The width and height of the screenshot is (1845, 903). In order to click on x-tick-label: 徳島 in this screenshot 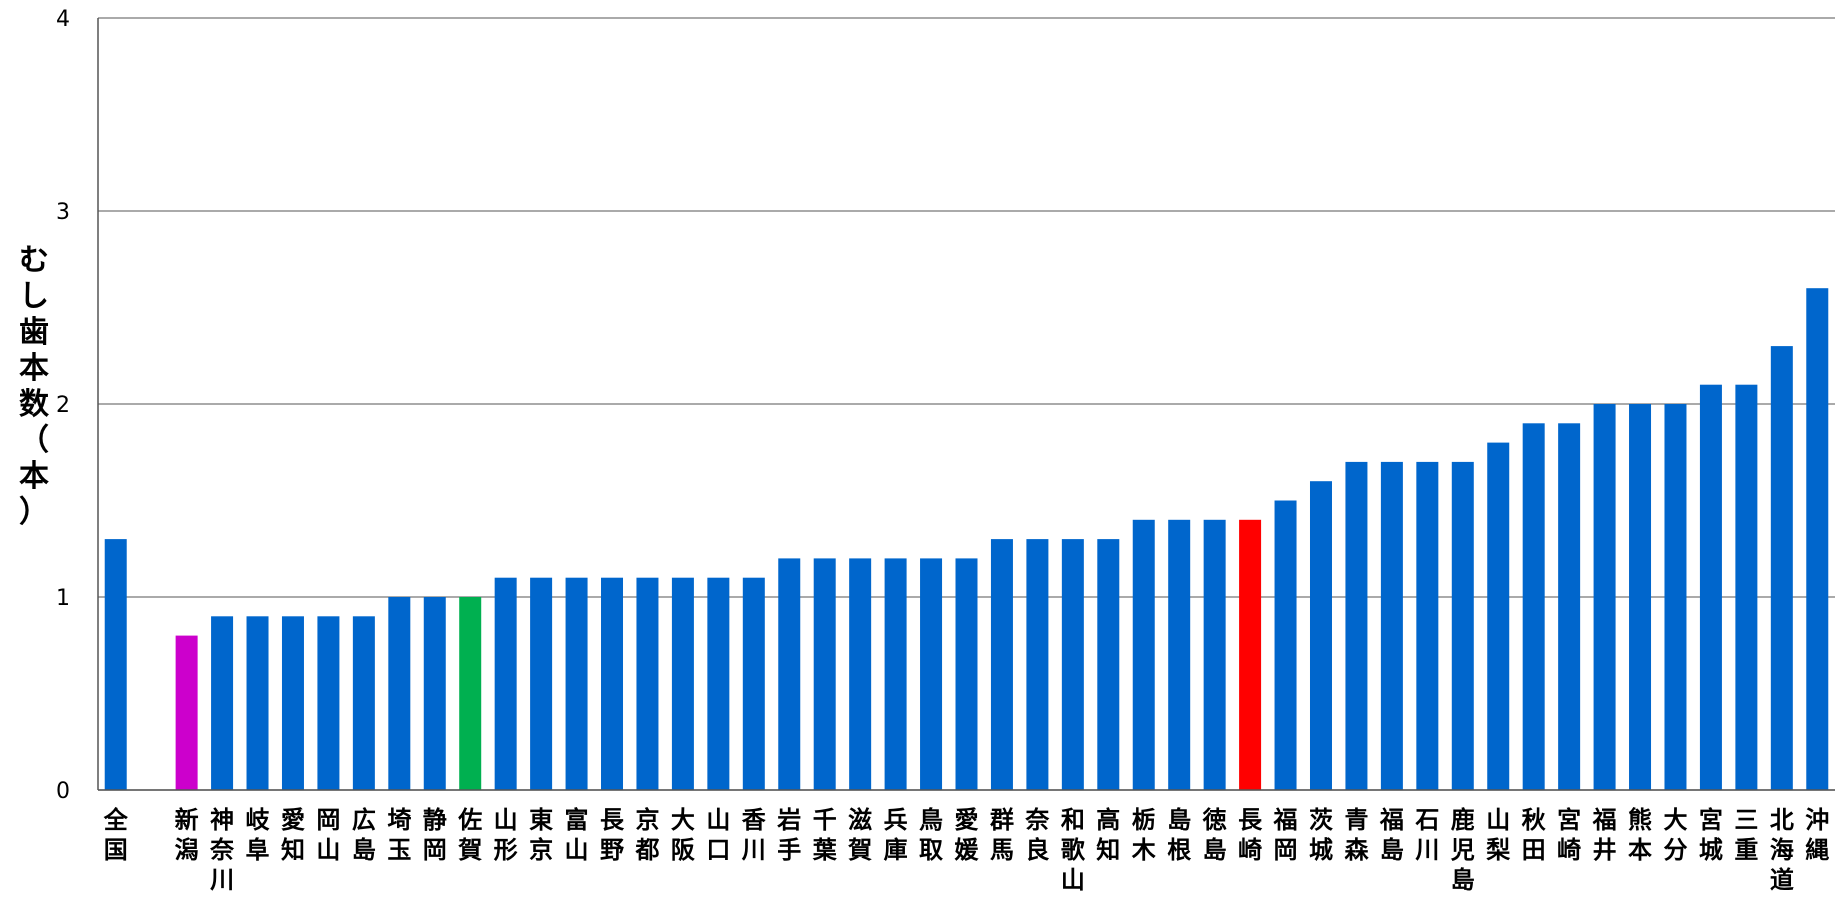, I will do `click(1214, 835)`.